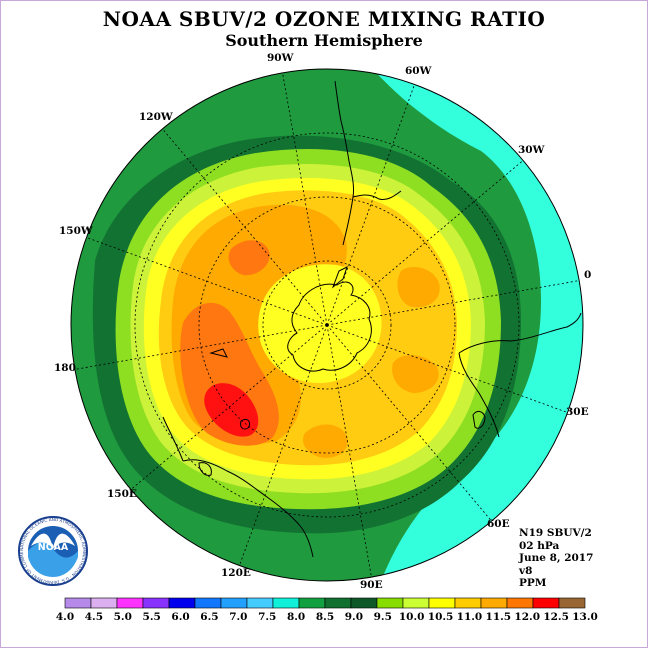  I want to click on colorbar-tick-label: 13.0, so click(585, 617).